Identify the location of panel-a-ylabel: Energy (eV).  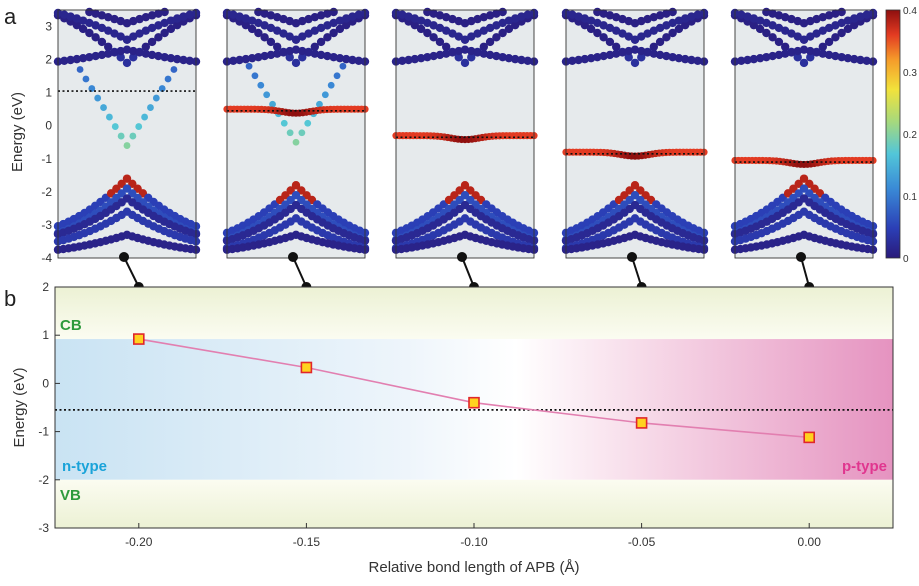
(17, 132).